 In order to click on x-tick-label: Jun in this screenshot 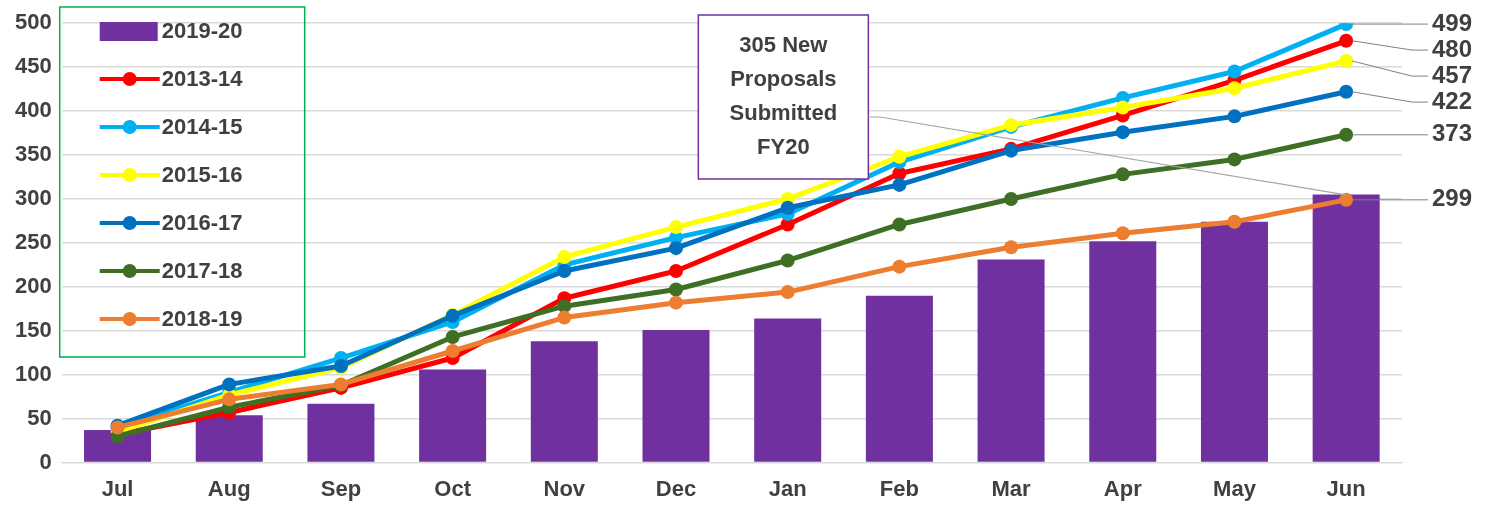, I will do `click(1346, 488)`.